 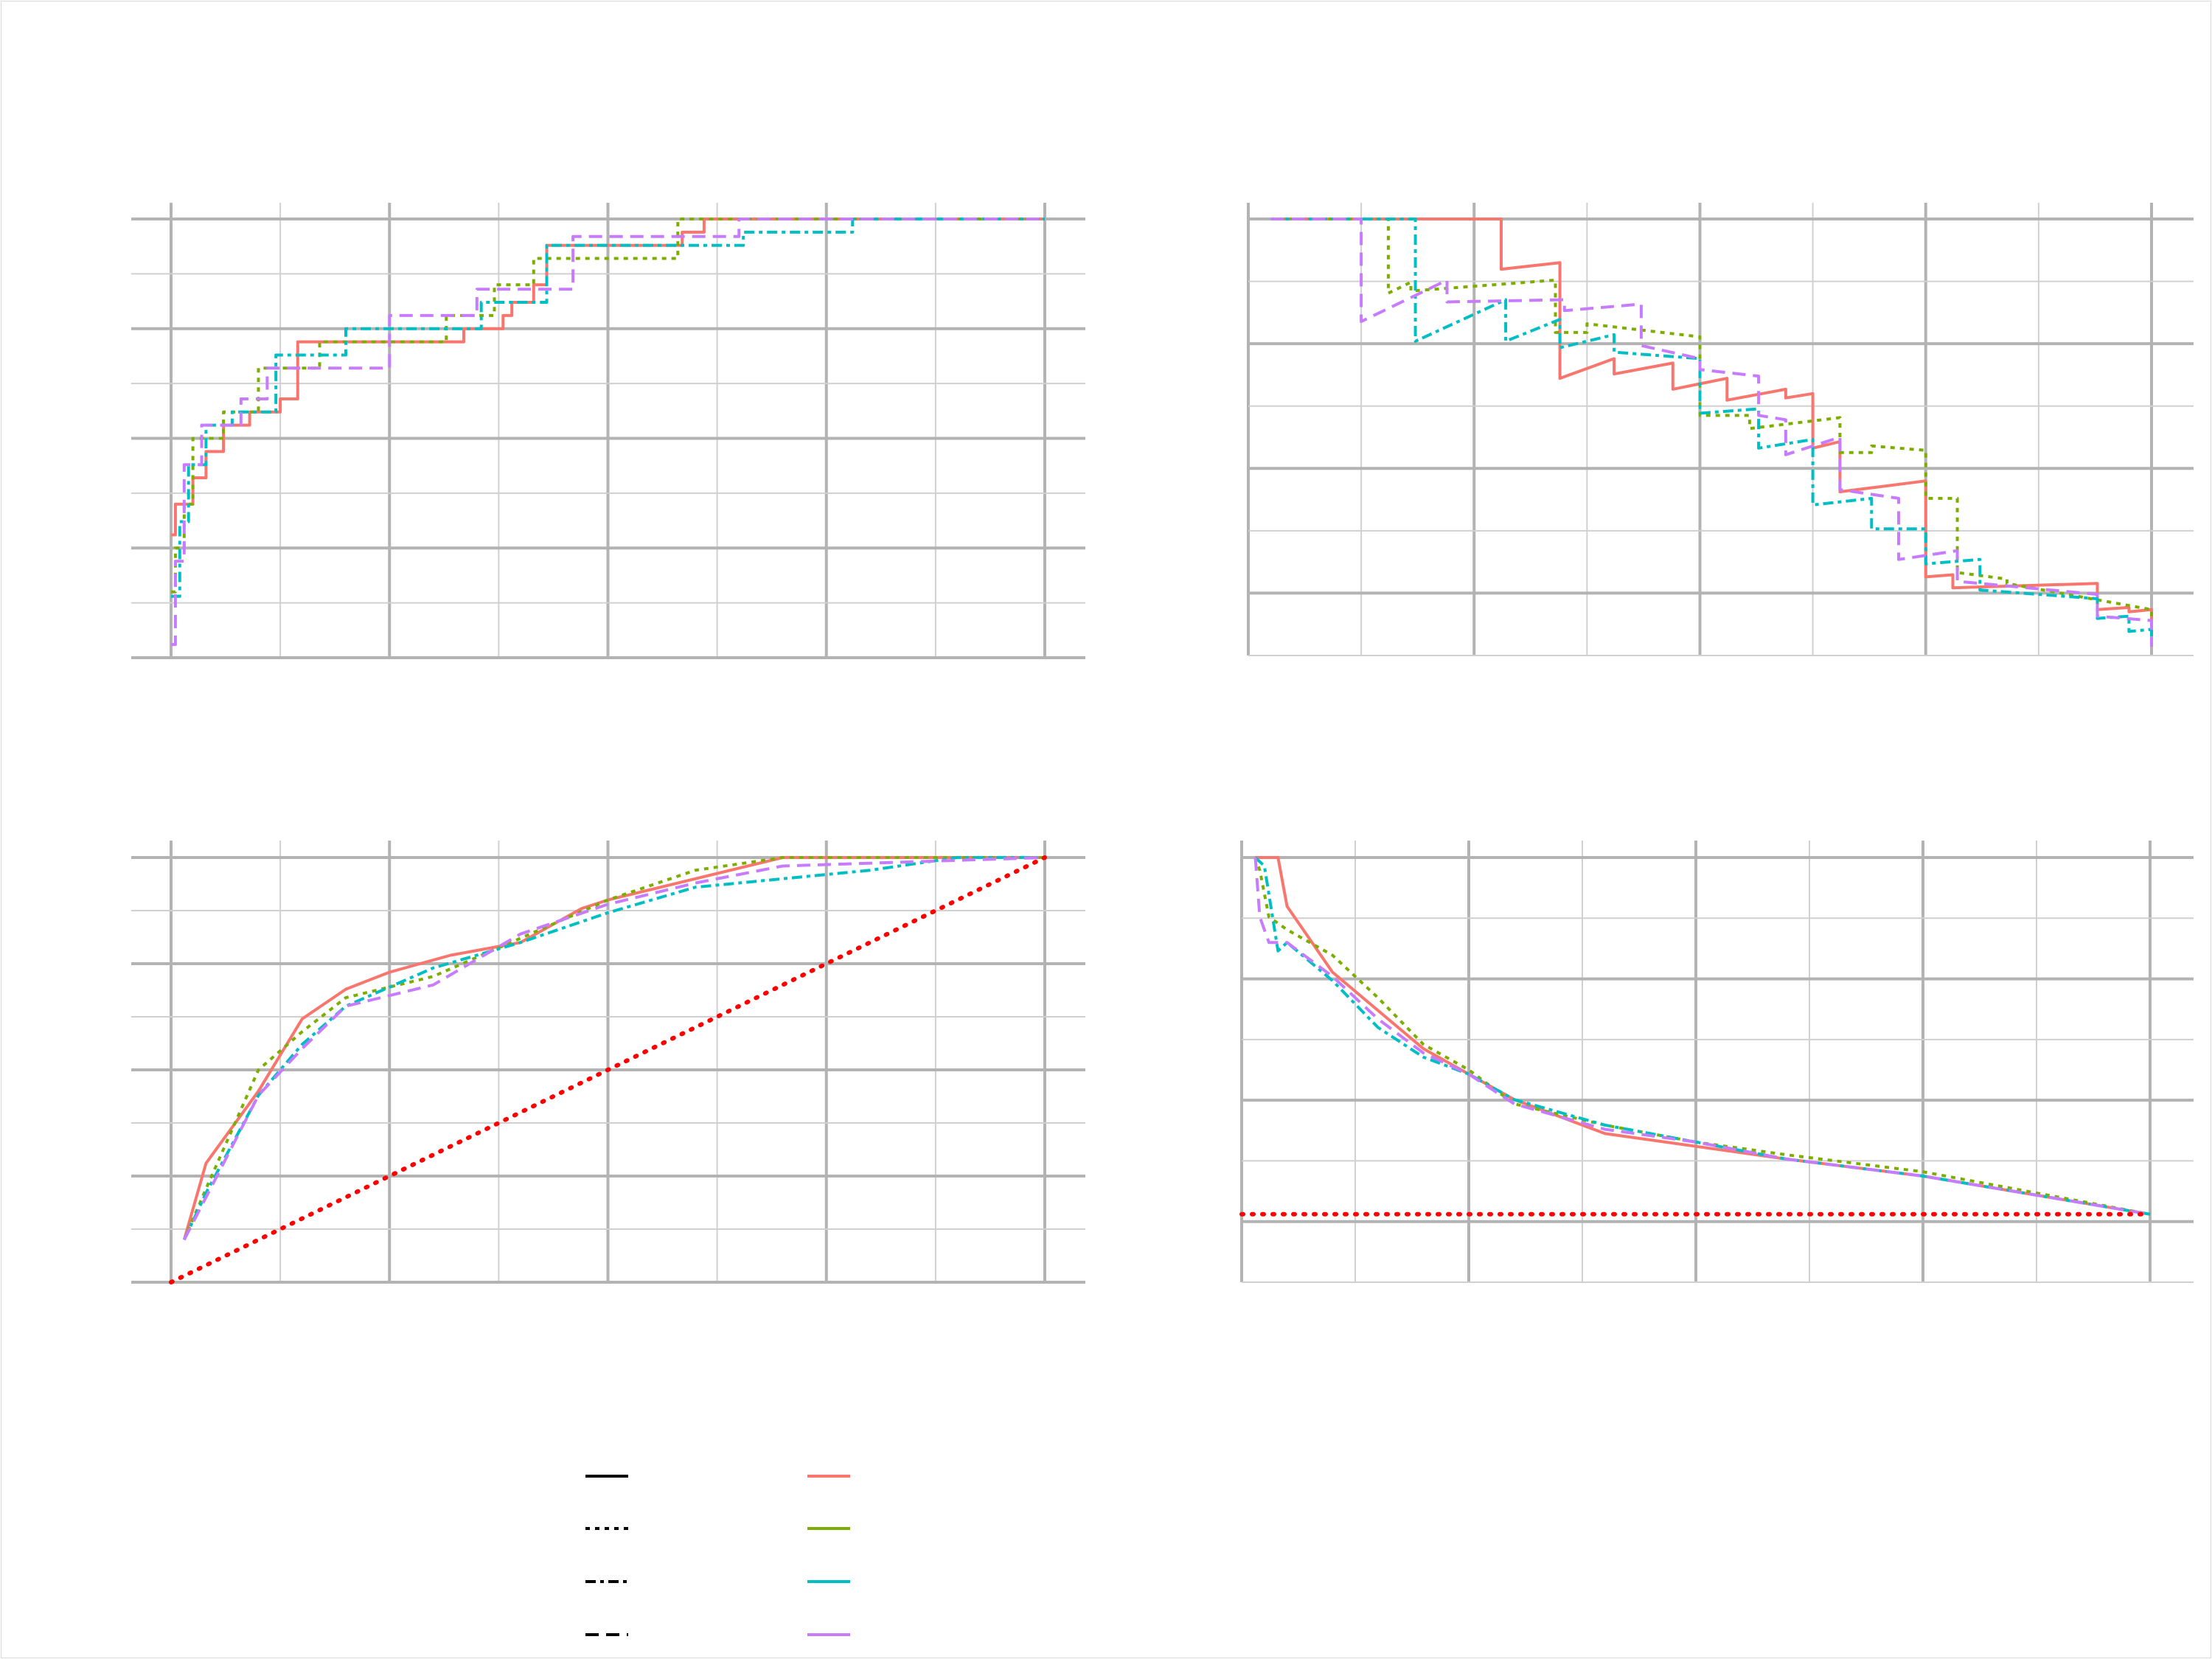 I want to click on legend, so click(x=717, y=1555).